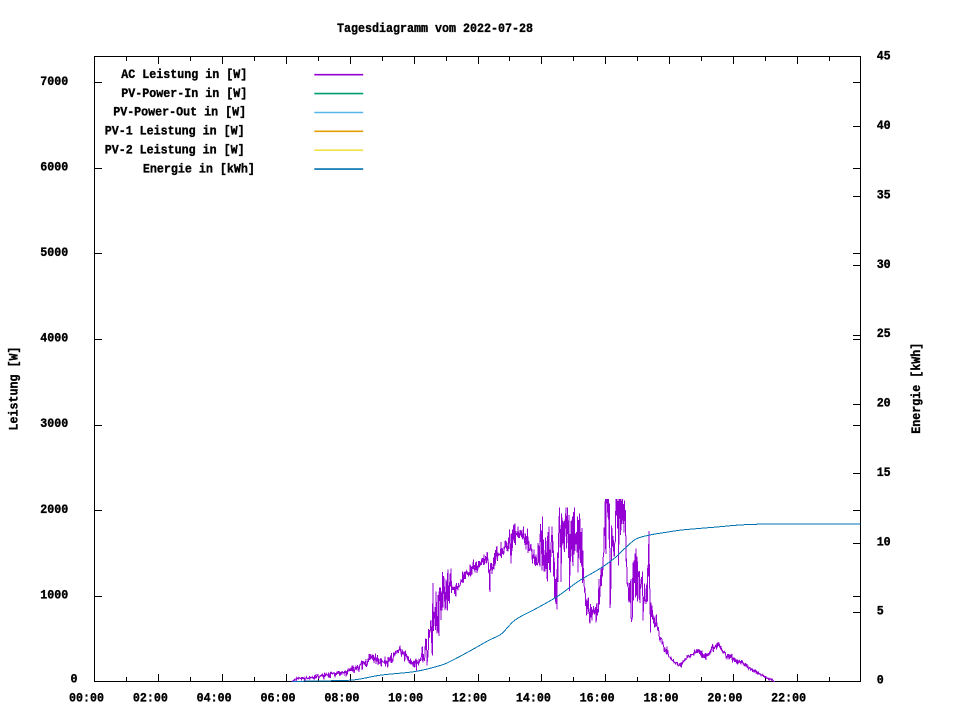 The width and height of the screenshot is (960, 725). What do you see at coordinates (916, 388) in the screenshot?
I see `svg-text: Energie [kWh]` at bounding box center [916, 388].